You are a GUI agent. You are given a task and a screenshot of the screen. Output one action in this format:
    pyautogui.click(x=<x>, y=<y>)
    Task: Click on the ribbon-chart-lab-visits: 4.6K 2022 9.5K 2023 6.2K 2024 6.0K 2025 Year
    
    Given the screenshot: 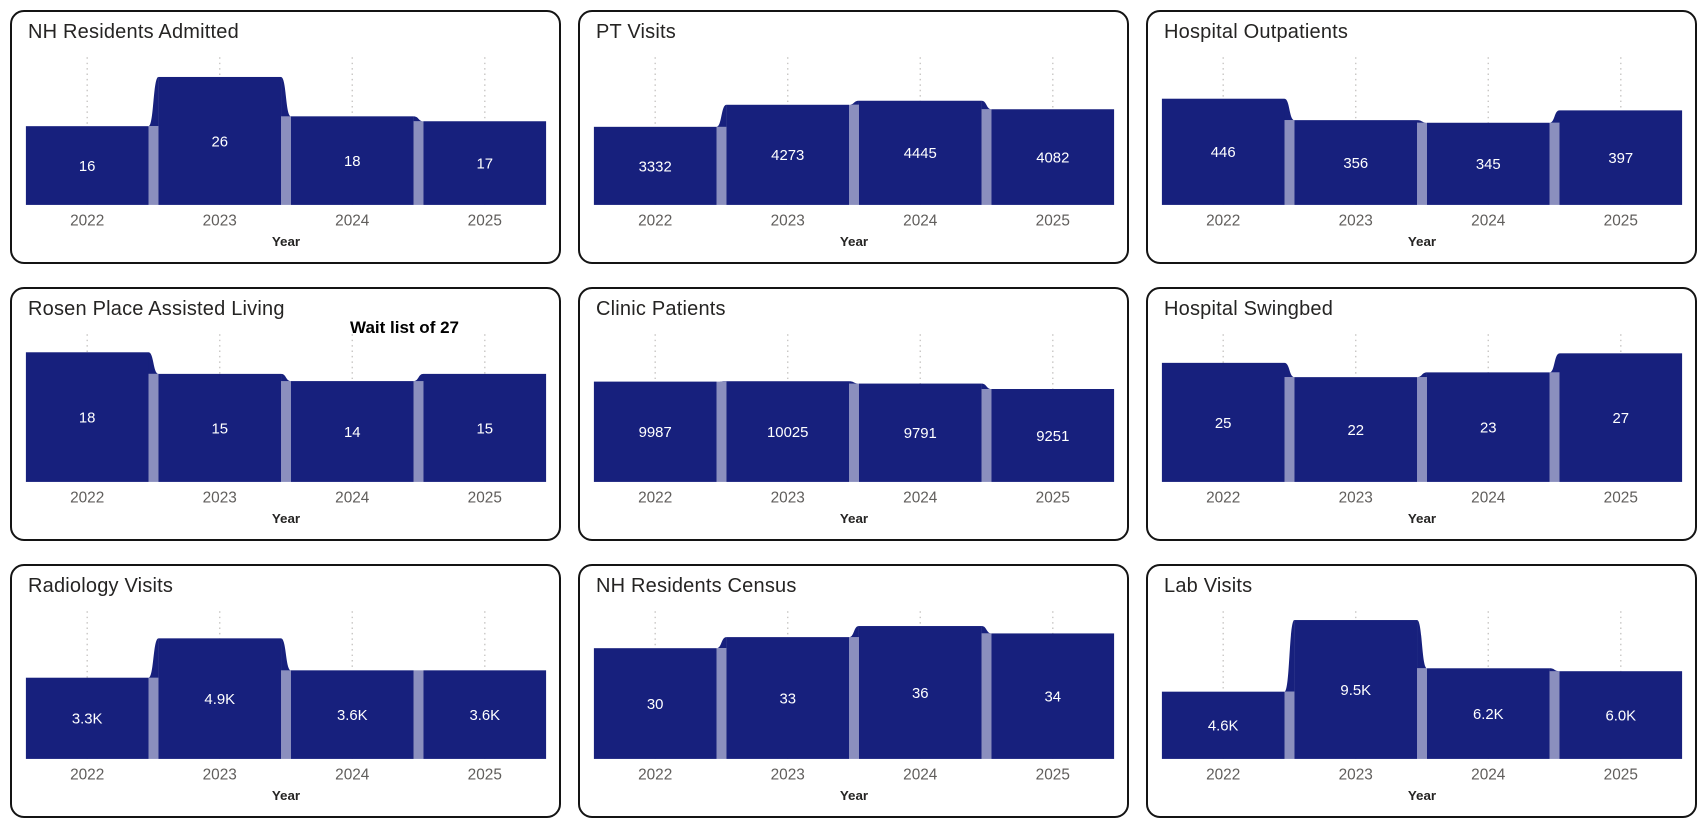 What is the action you would take?
    pyautogui.click(x=1421, y=691)
    